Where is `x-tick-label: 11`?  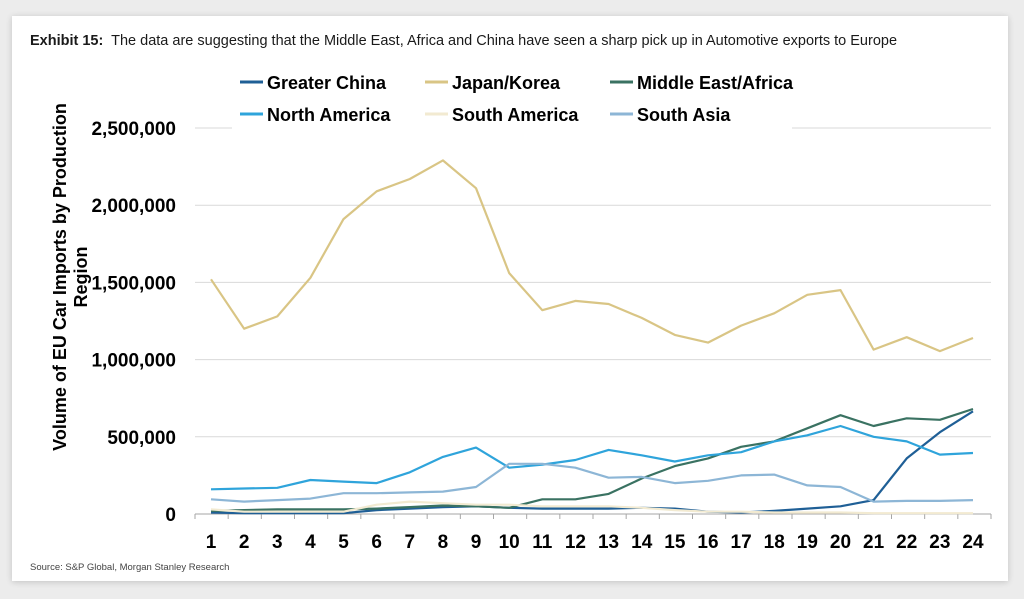
x-tick-label: 11 is located at coordinates (542, 542).